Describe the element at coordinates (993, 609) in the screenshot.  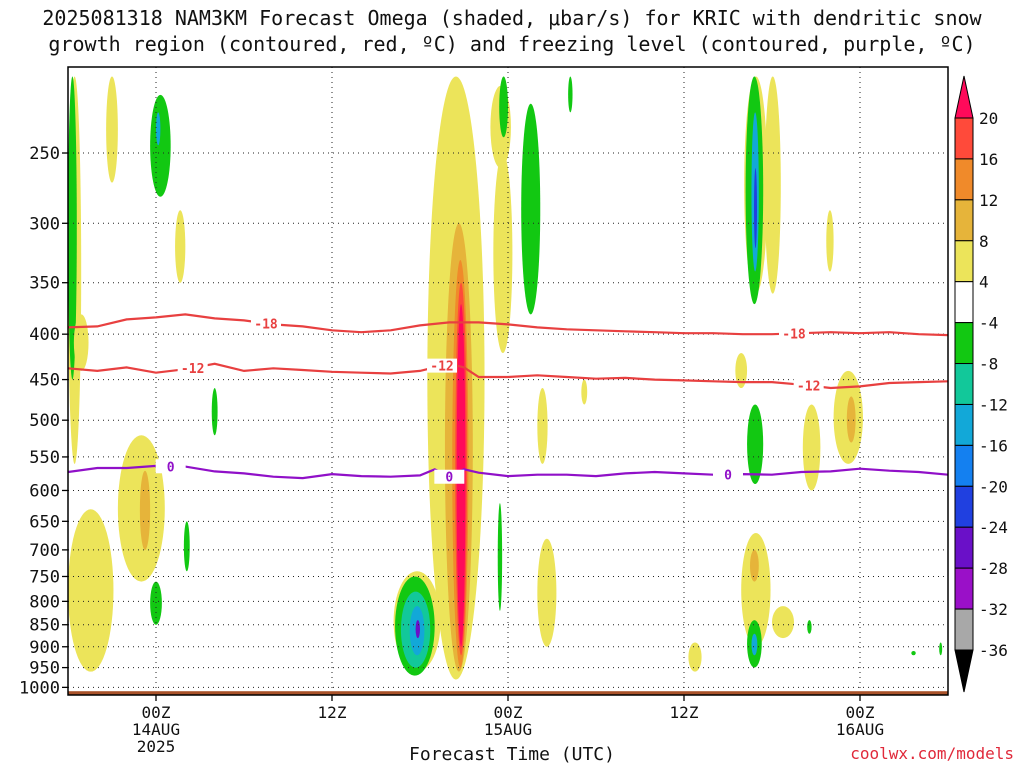
I see `colorbar-tick-label: -32` at that location.